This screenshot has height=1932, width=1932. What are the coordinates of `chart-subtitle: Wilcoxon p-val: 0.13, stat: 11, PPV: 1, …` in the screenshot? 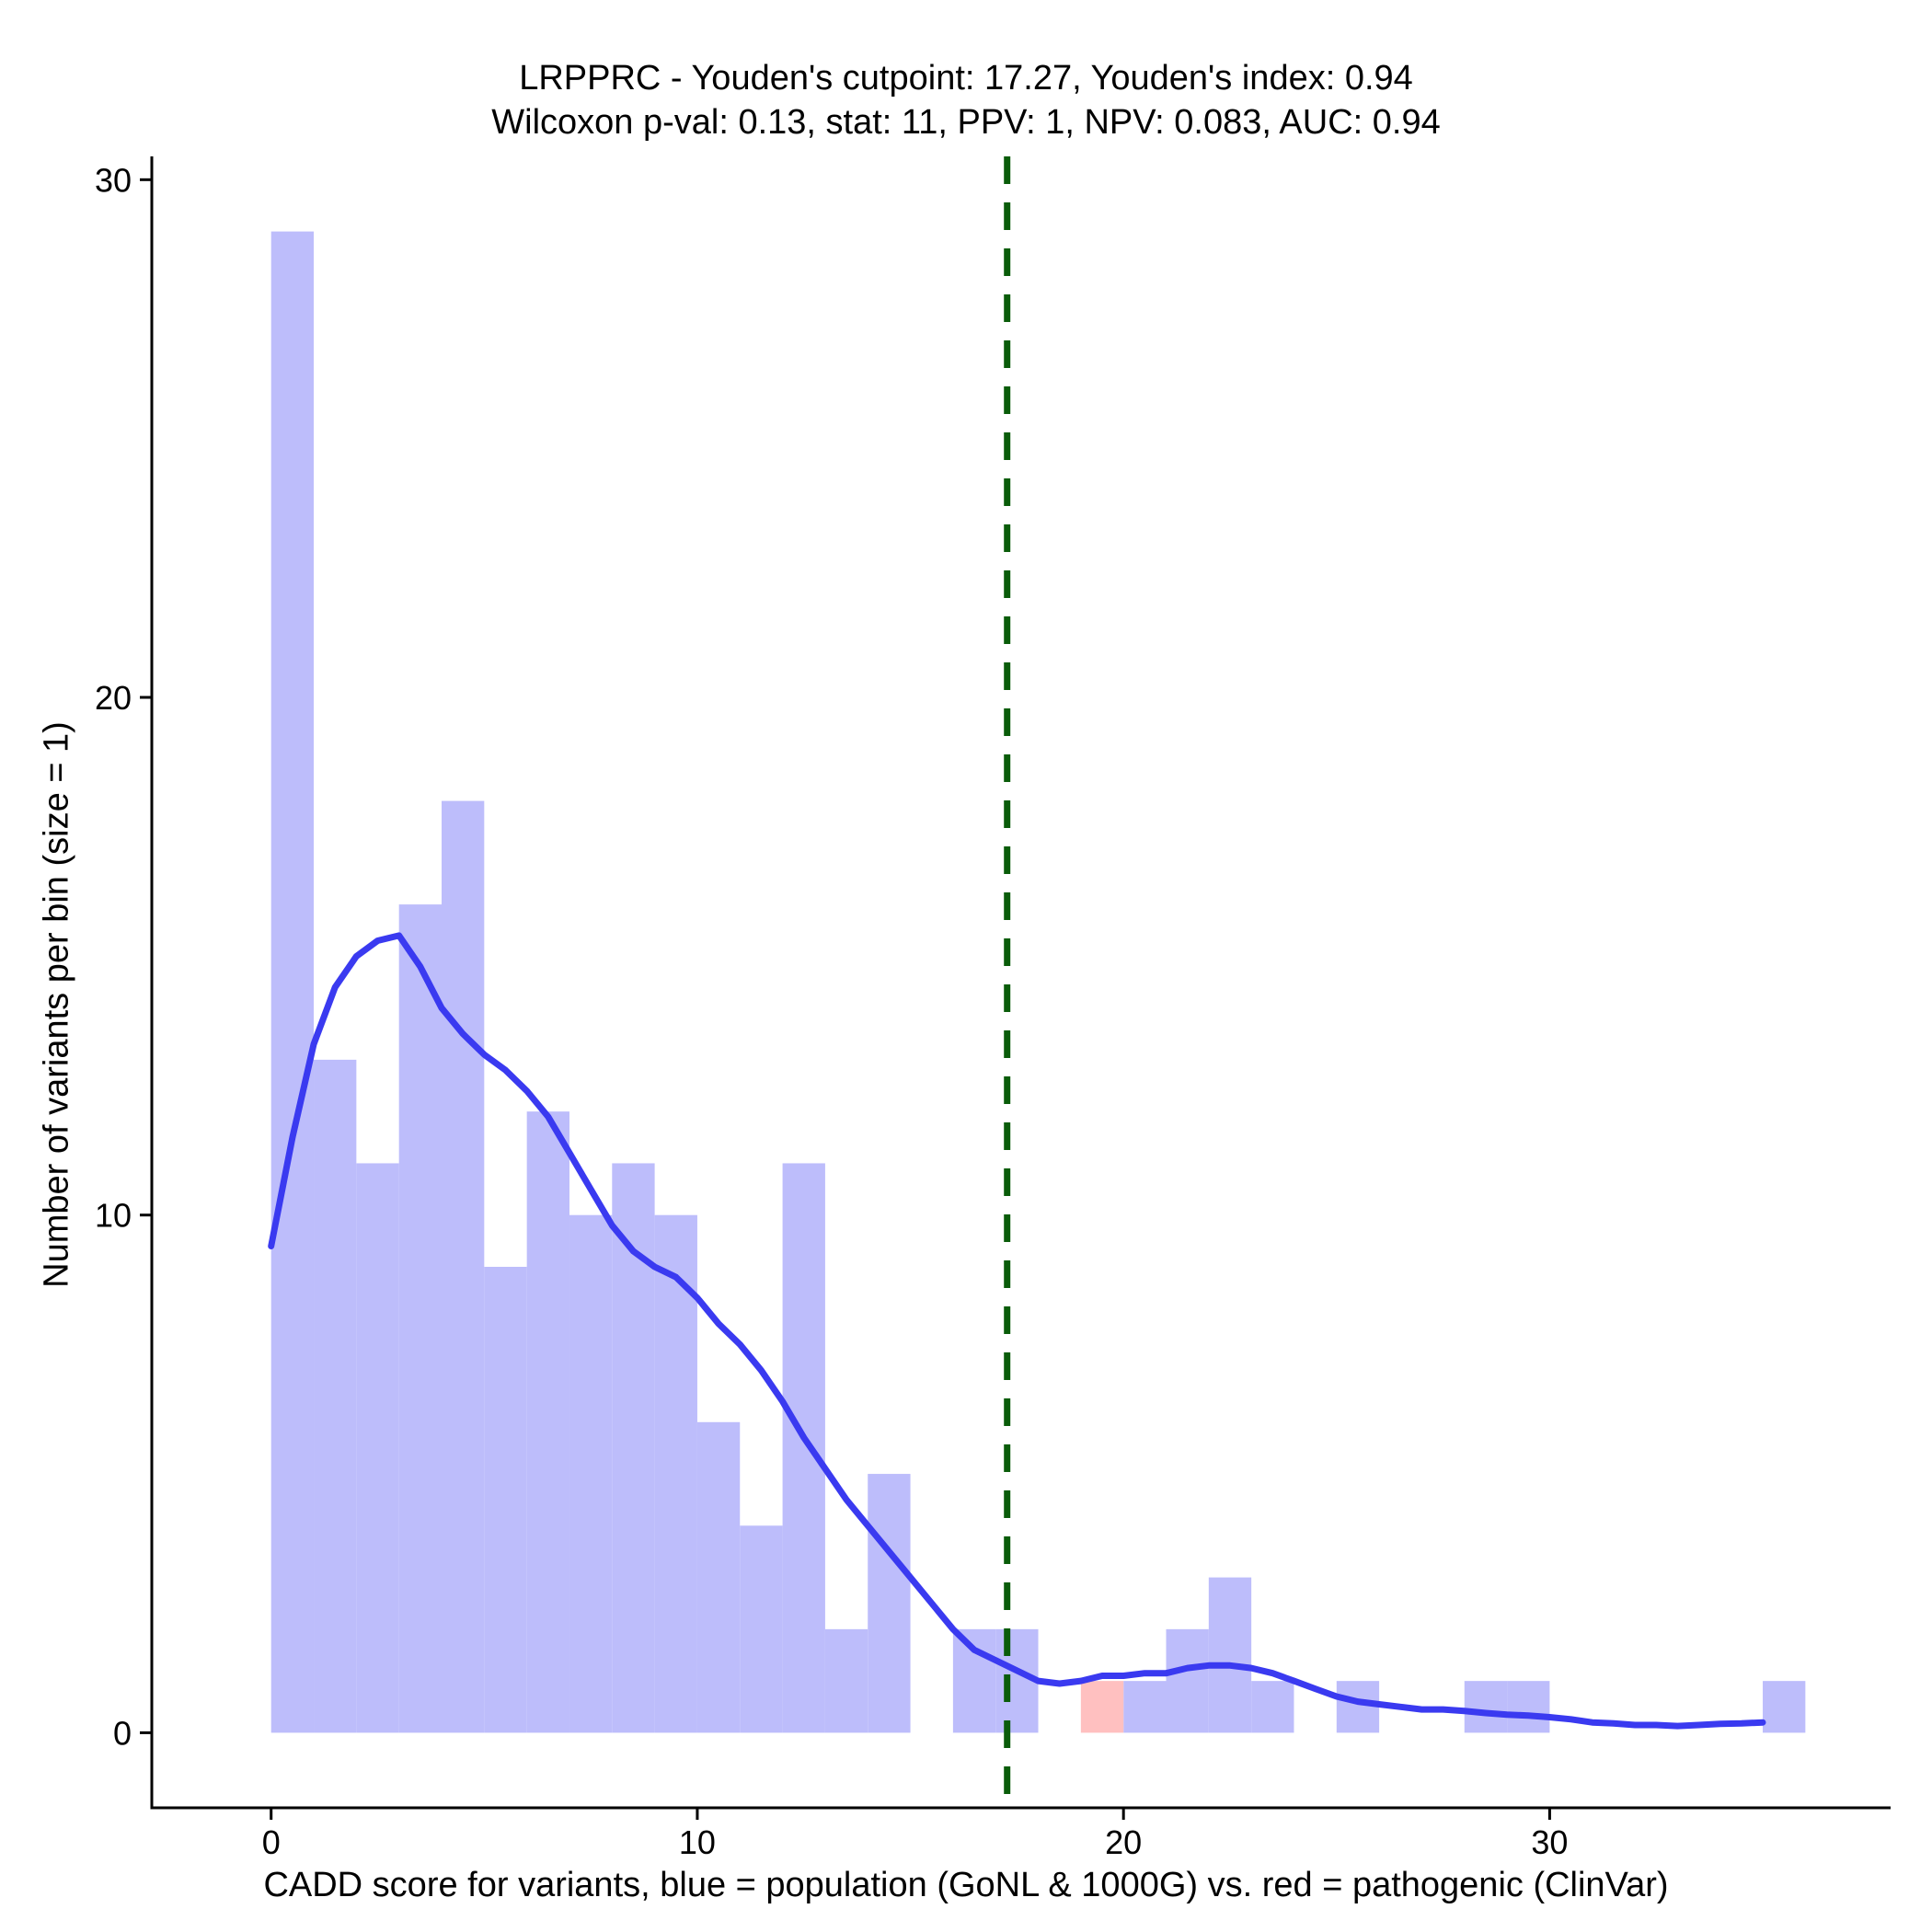 It's located at (966, 122).